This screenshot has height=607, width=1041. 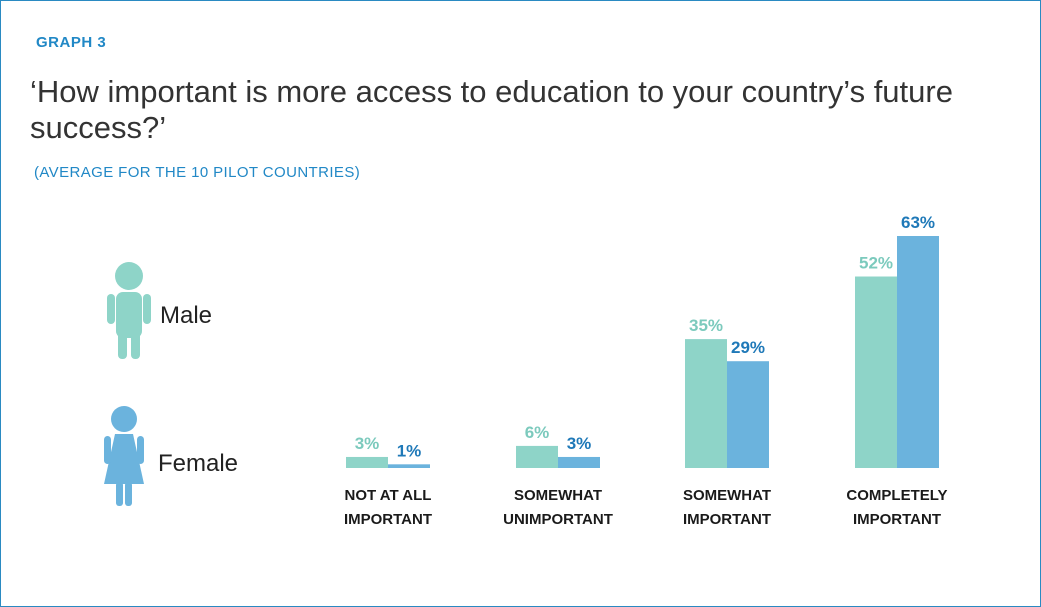 I want to click on category-label-2-1: IMPORTANT, so click(x=727, y=519).